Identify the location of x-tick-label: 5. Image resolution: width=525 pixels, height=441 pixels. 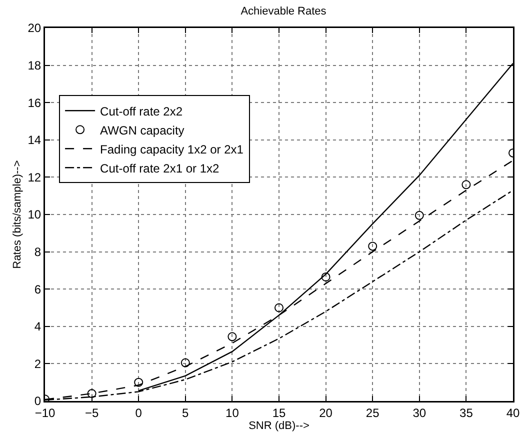
(186, 413).